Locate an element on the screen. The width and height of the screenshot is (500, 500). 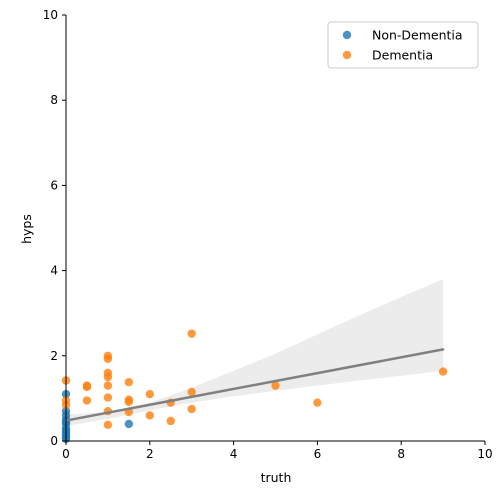
legend-marker-non-dementia is located at coordinates (347, 35).